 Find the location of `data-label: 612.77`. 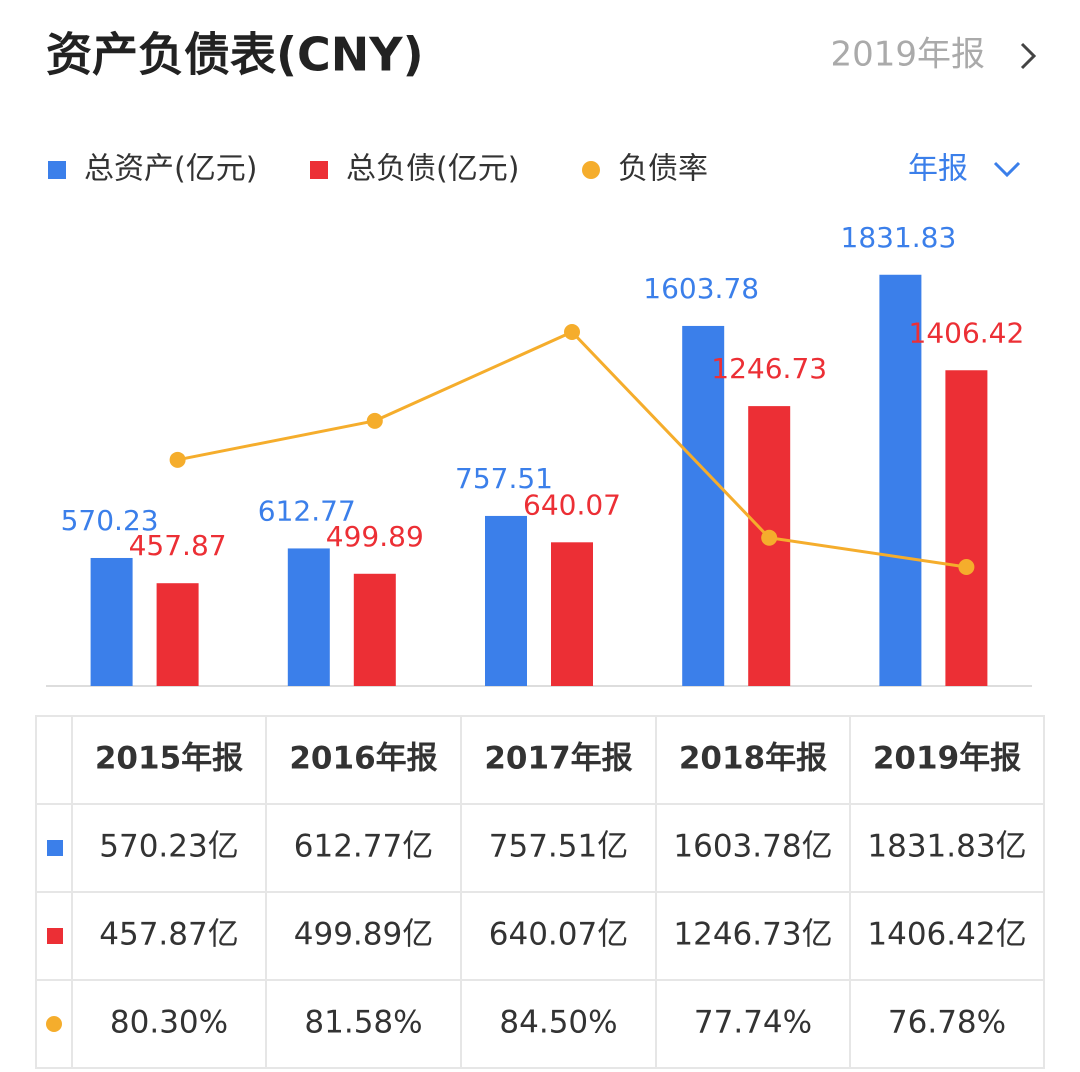

data-label: 612.77 is located at coordinates (307, 510).